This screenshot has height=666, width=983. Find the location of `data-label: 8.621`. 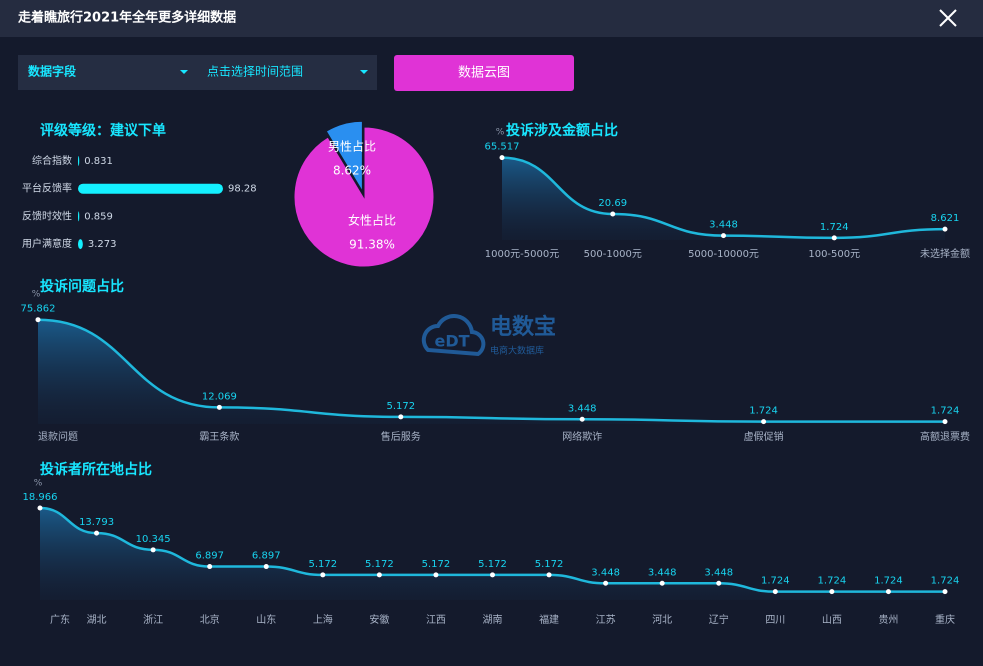

data-label: 8.621 is located at coordinates (945, 218).